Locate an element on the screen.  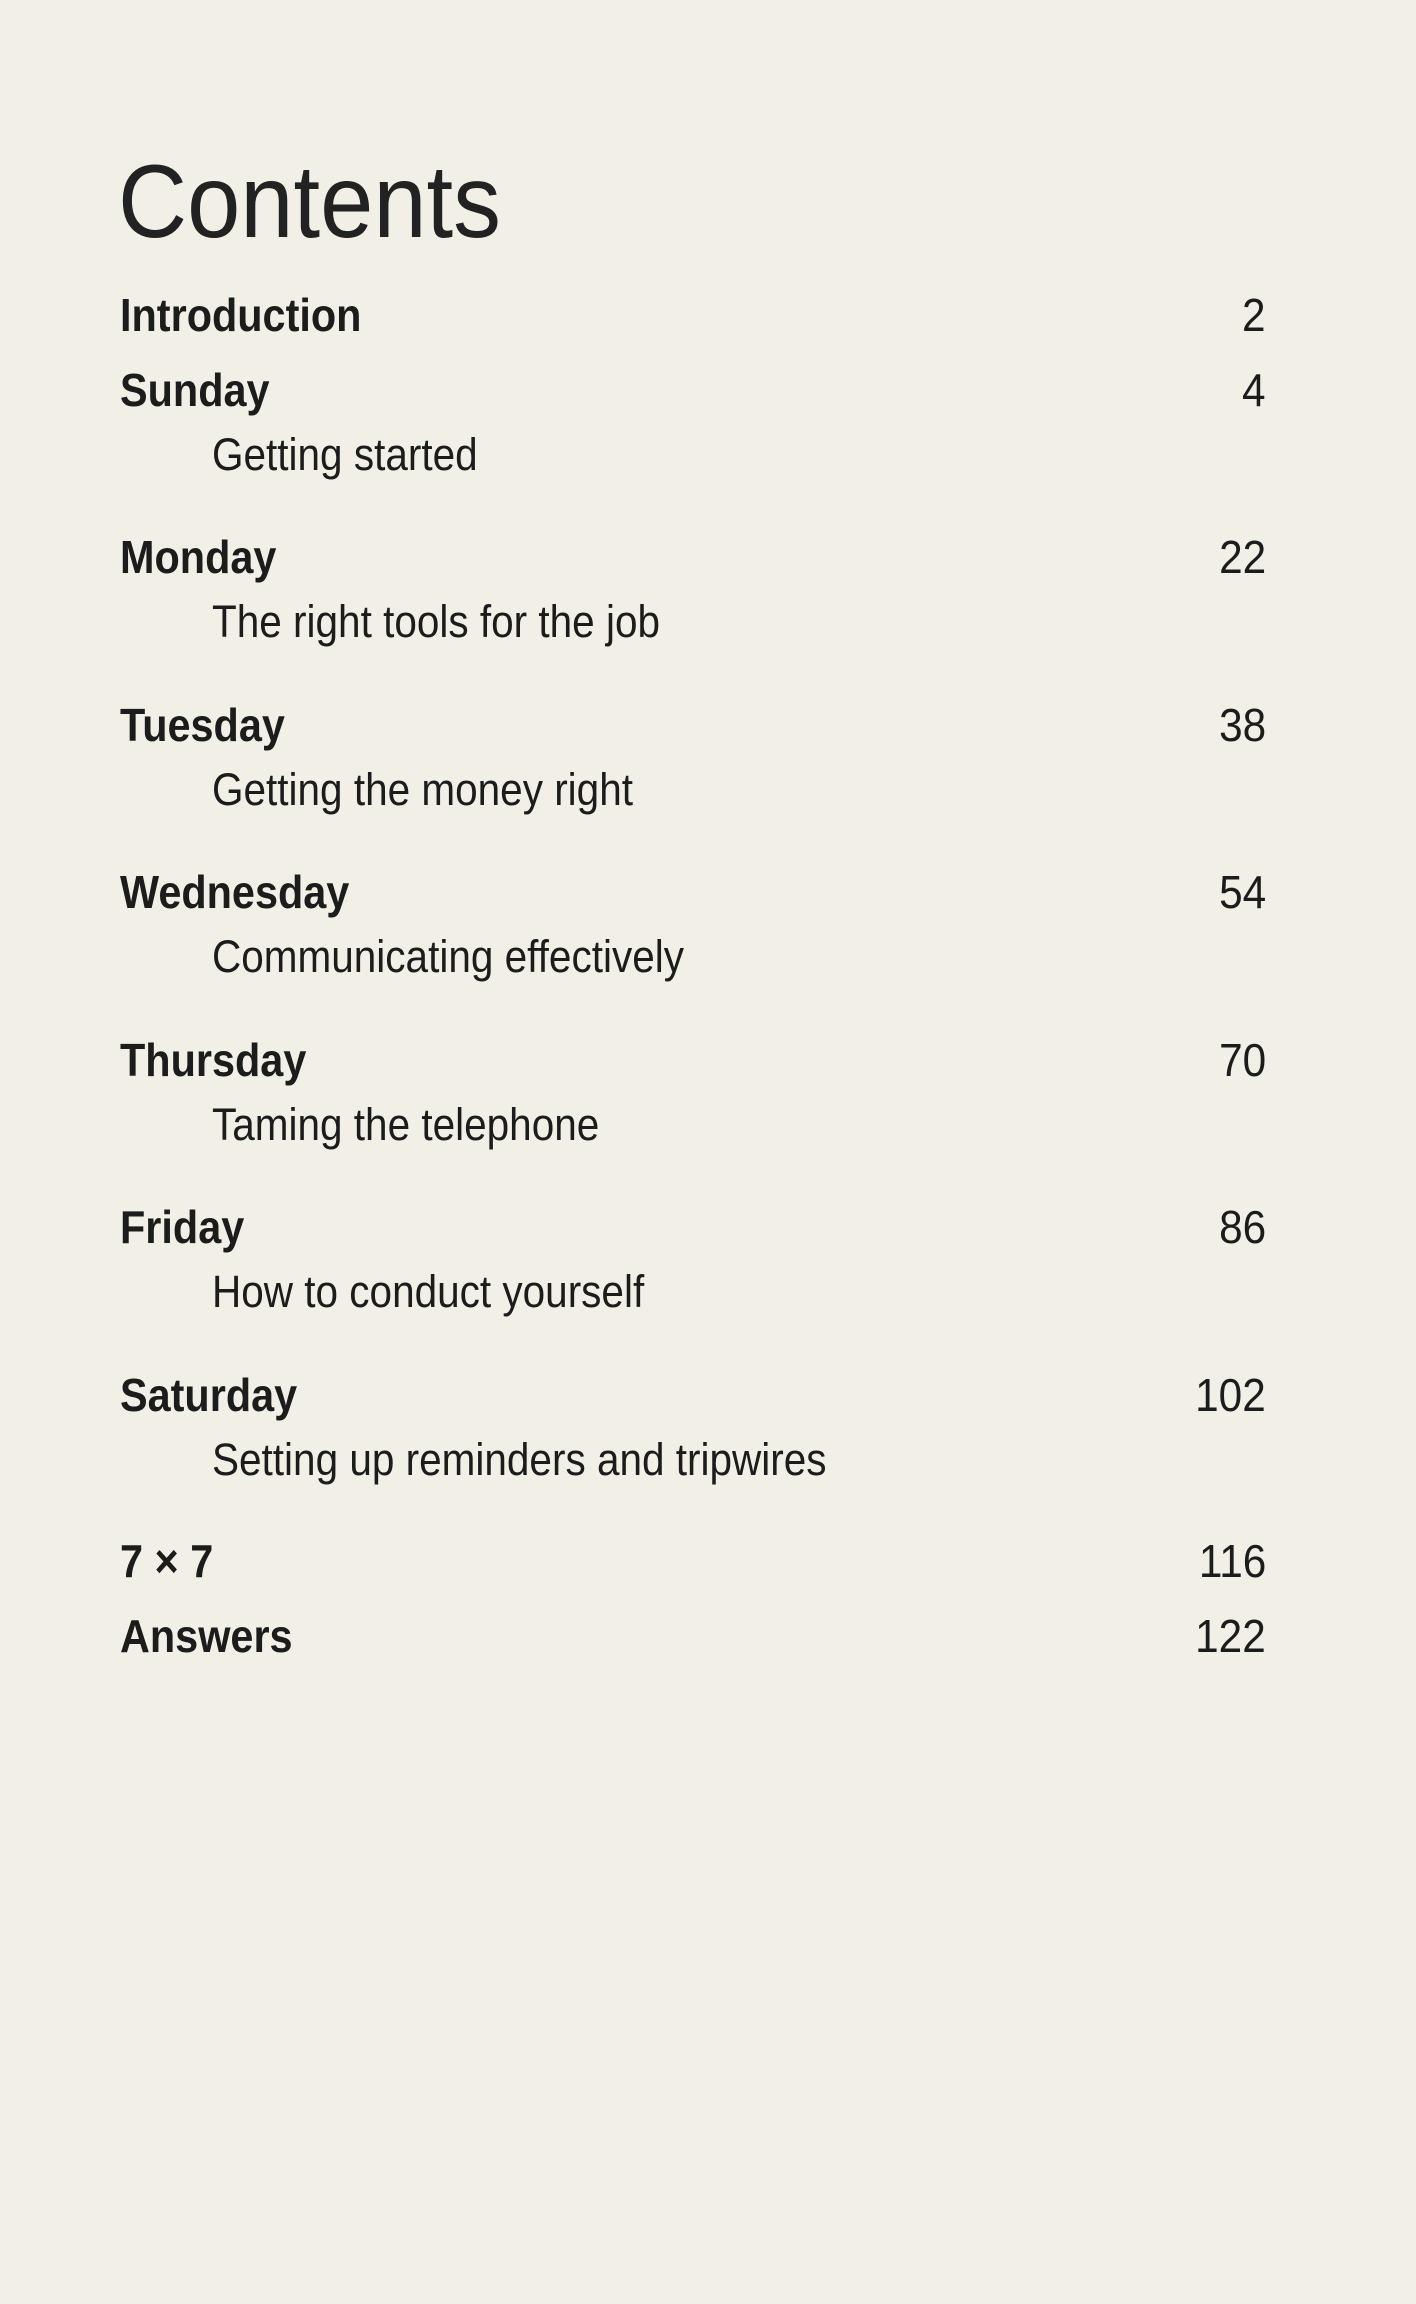
chapter-subtitle: Getting started is located at coordinates (345, 454).